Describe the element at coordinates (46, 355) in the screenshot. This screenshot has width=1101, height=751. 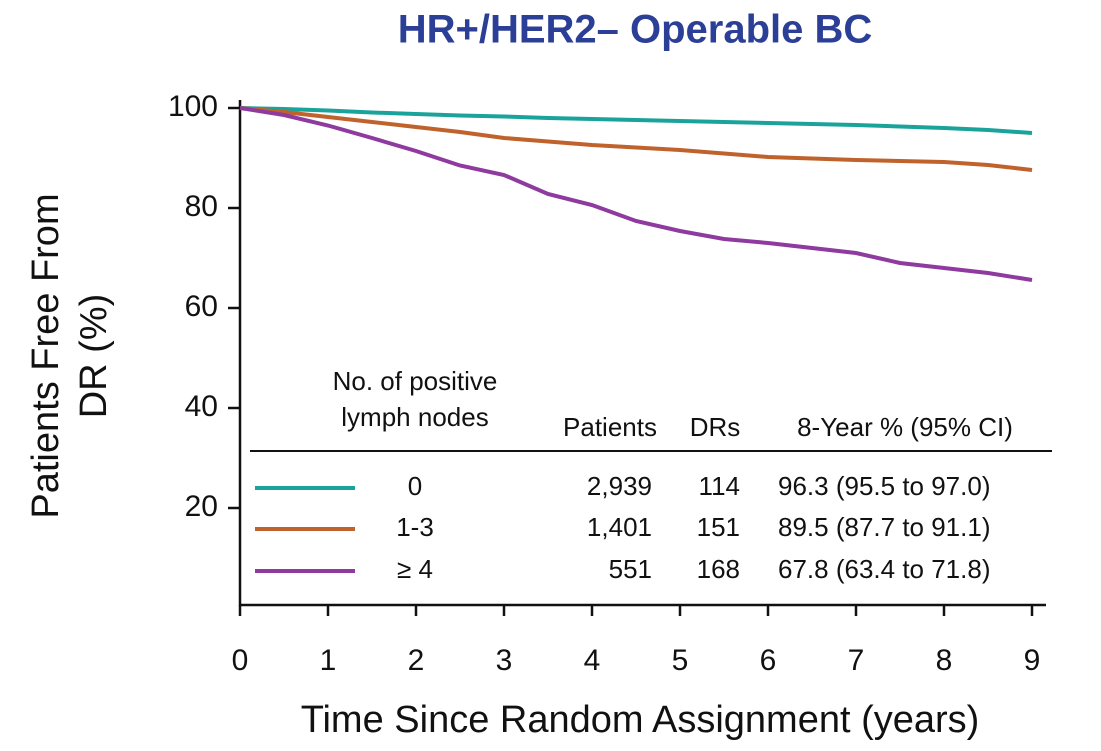
I see `y-label-line: Patients Free From` at that location.